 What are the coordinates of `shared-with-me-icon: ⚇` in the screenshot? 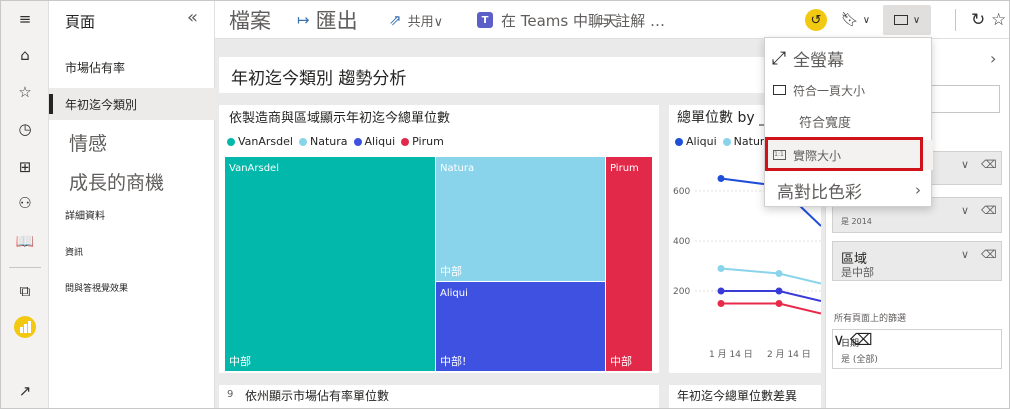 It's located at (25, 203).